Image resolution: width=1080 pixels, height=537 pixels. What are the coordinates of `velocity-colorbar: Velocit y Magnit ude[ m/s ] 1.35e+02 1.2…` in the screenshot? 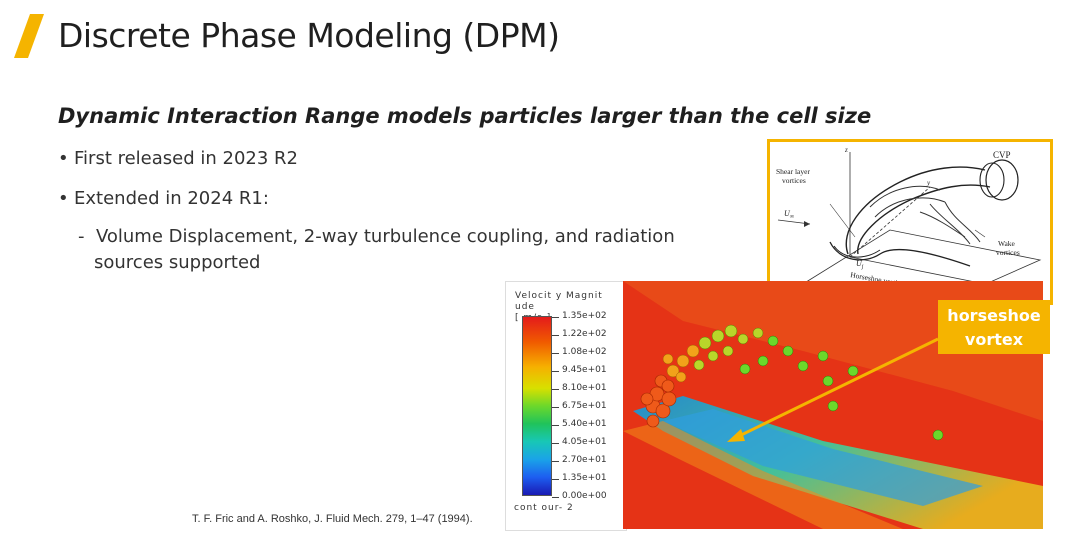 It's located at (566, 406).